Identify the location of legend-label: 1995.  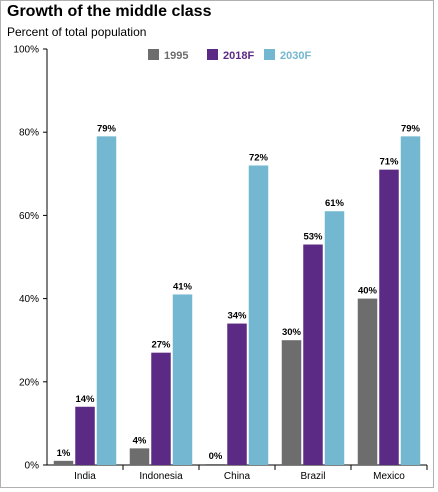
(176, 56).